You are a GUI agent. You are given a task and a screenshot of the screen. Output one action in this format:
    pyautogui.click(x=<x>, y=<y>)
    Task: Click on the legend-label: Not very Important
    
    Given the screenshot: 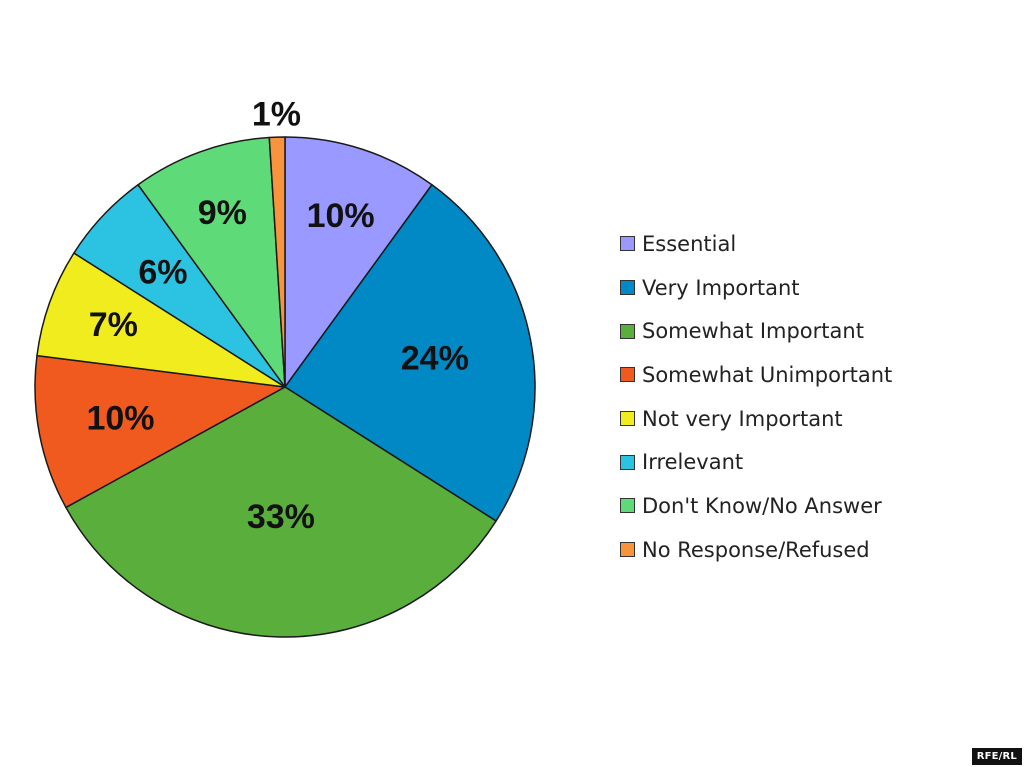 What is the action you would take?
    pyautogui.click(x=742, y=418)
    